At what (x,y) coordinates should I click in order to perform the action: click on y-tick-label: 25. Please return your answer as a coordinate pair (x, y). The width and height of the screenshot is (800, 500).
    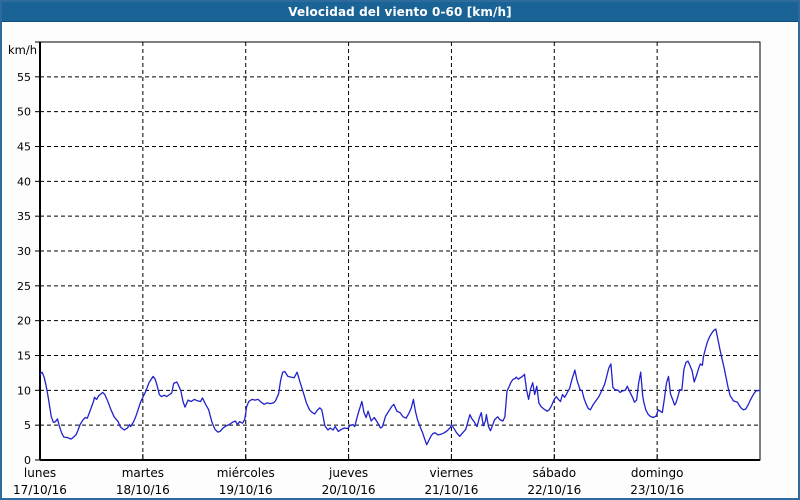
    Looking at the image, I should click on (24, 286).